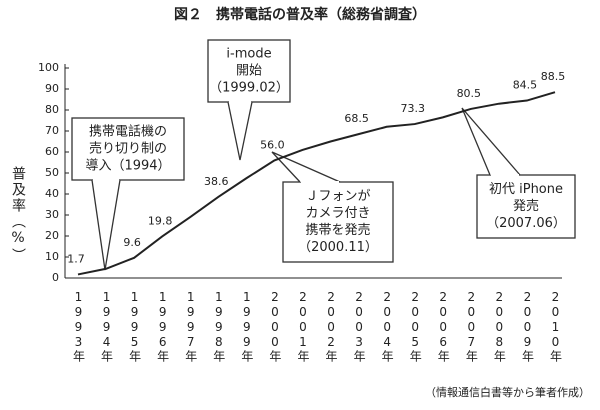 The image size is (600, 410). I want to click on x-tick-label: 2000年, so click(275, 326).